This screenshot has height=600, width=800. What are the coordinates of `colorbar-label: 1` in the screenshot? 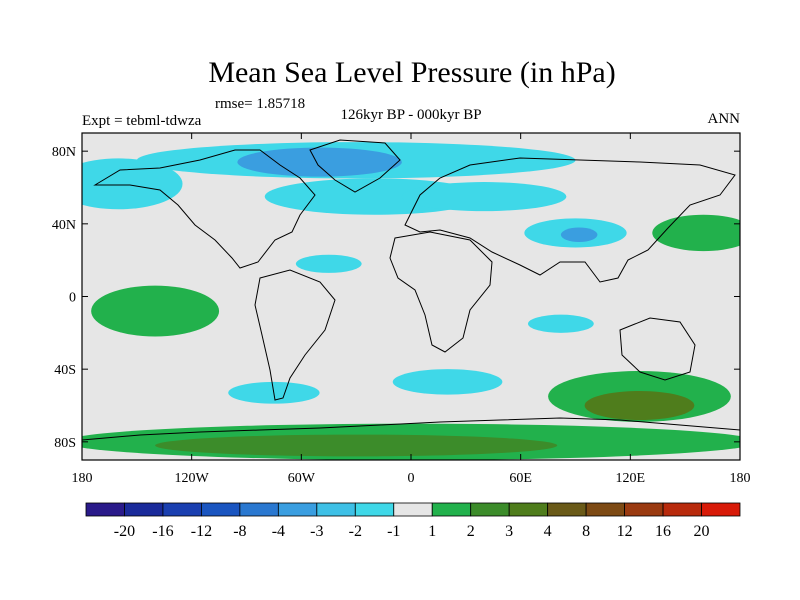 It's located at (432, 531).